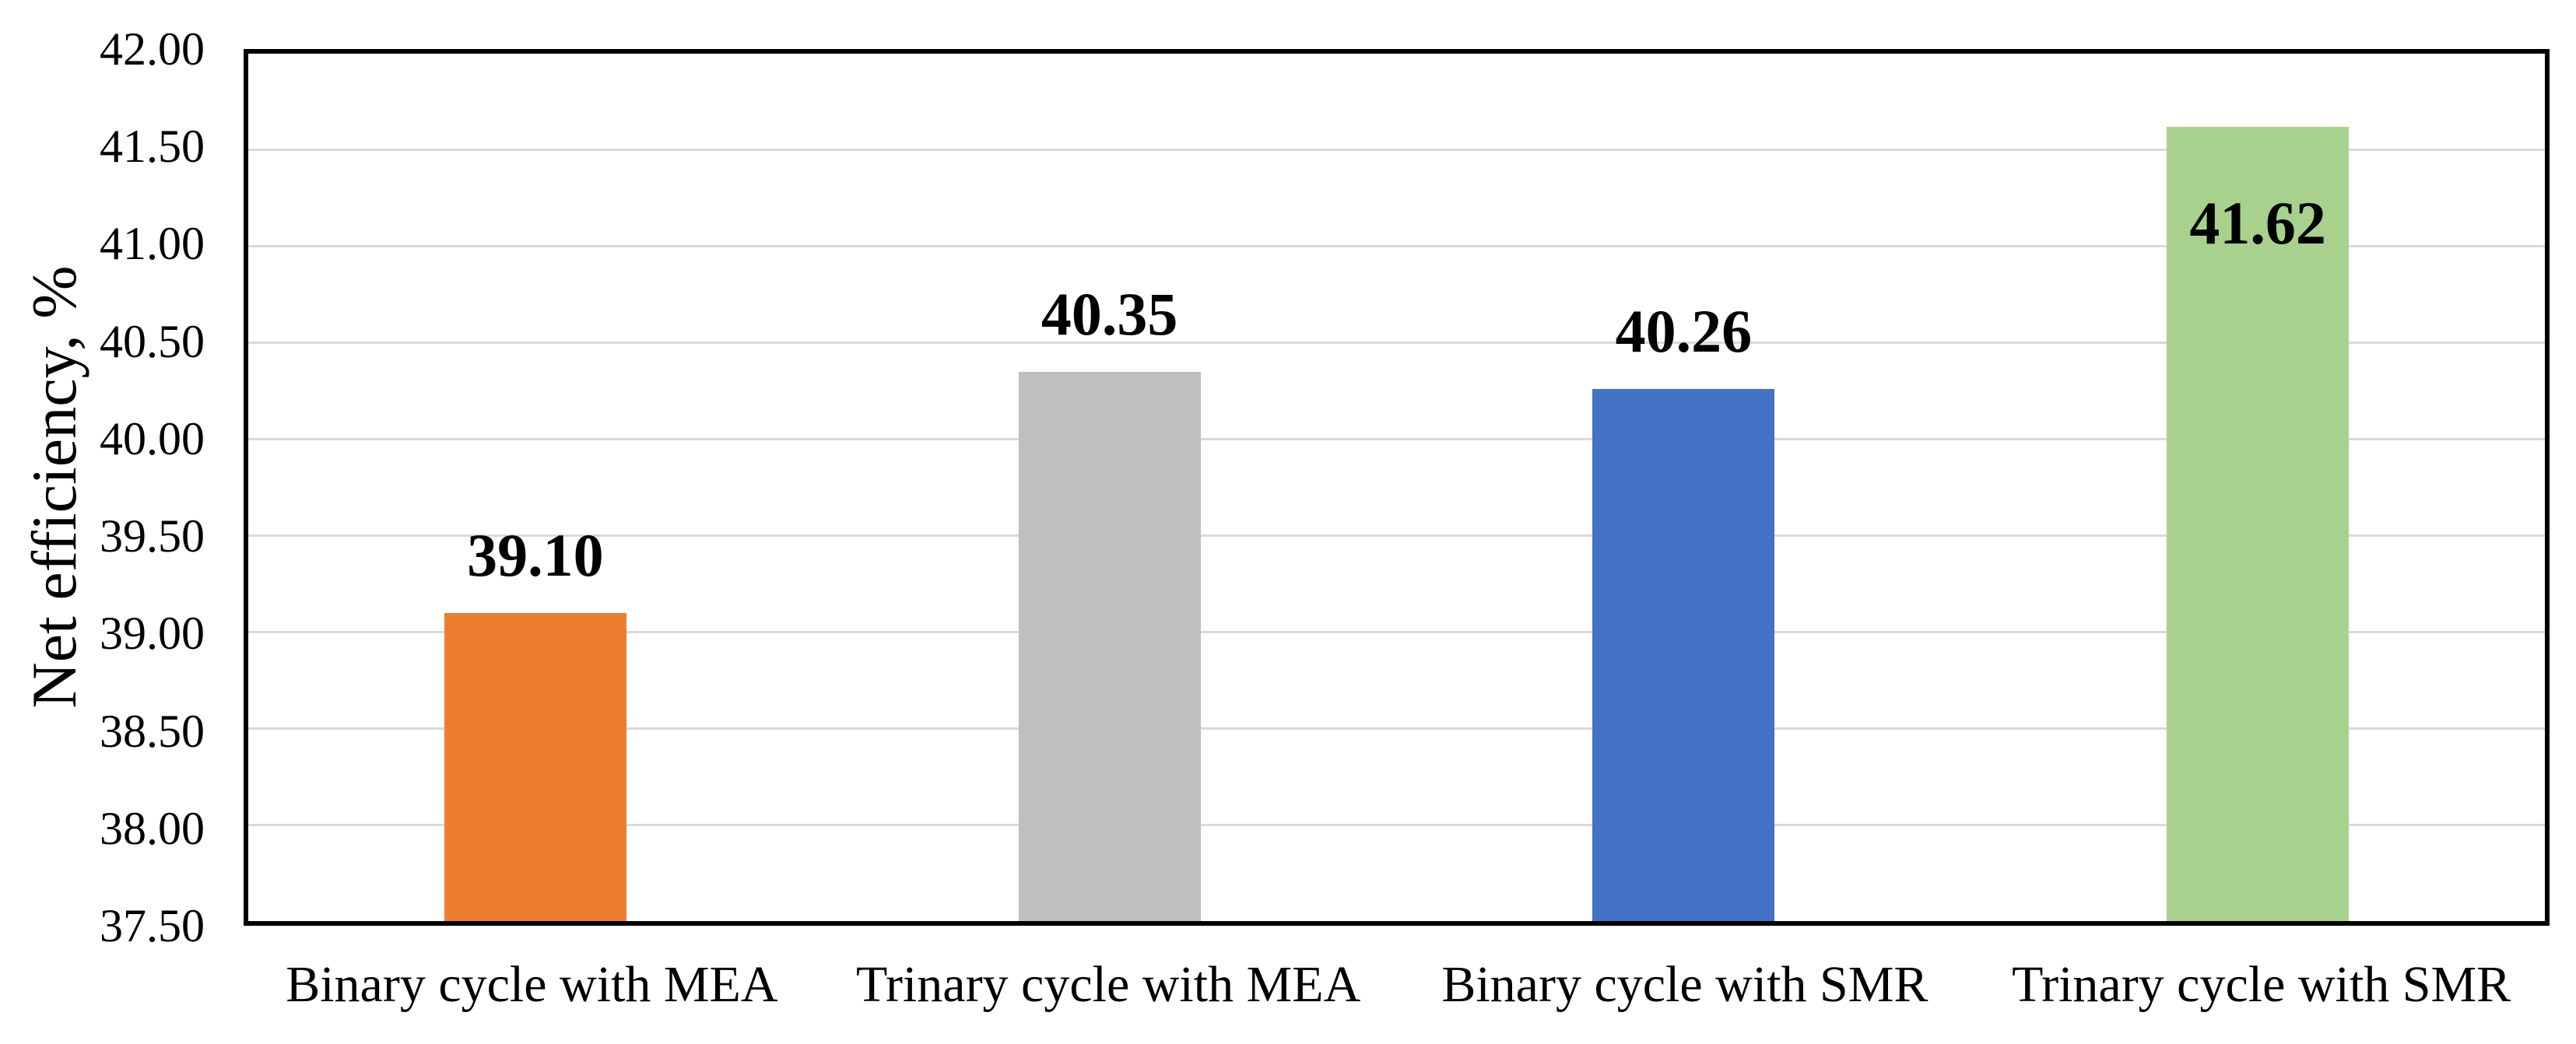 The width and height of the screenshot is (2576, 1044). What do you see at coordinates (153, 244) in the screenshot?
I see `y-tick-label: 41.00` at bounding box center [153, 244].